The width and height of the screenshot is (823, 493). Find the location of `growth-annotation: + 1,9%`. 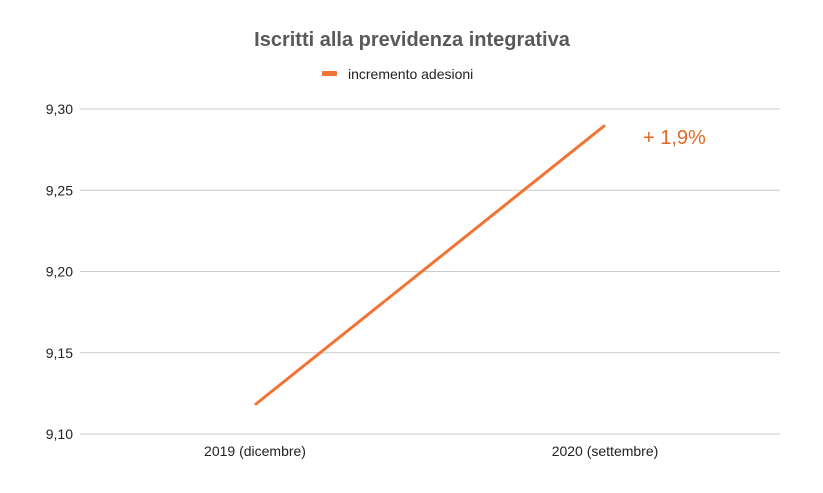

growth-annotation: + 1,9% is located at coordinates (674, 138).